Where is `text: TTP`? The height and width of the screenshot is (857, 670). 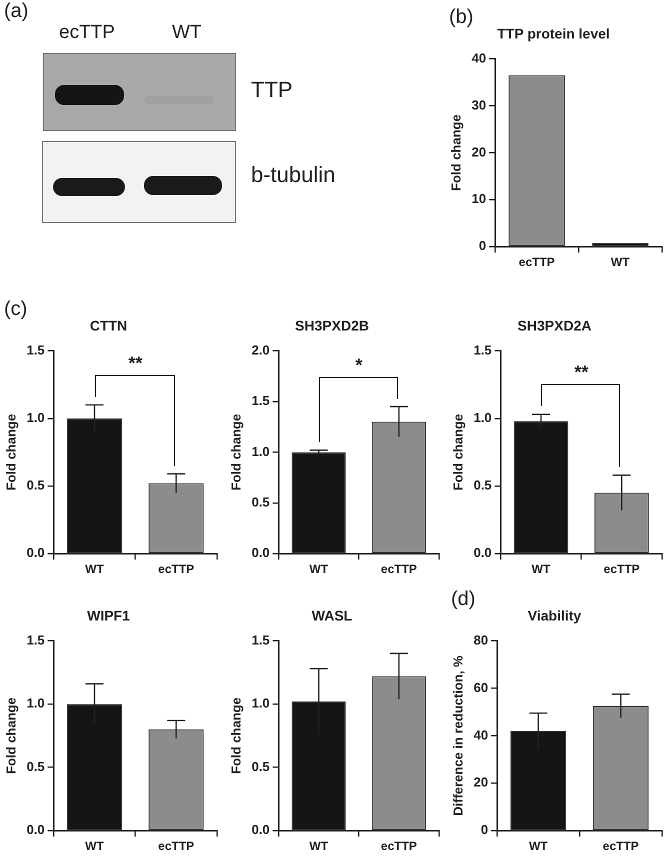
text: TTP is located at coordinates (272, 90).